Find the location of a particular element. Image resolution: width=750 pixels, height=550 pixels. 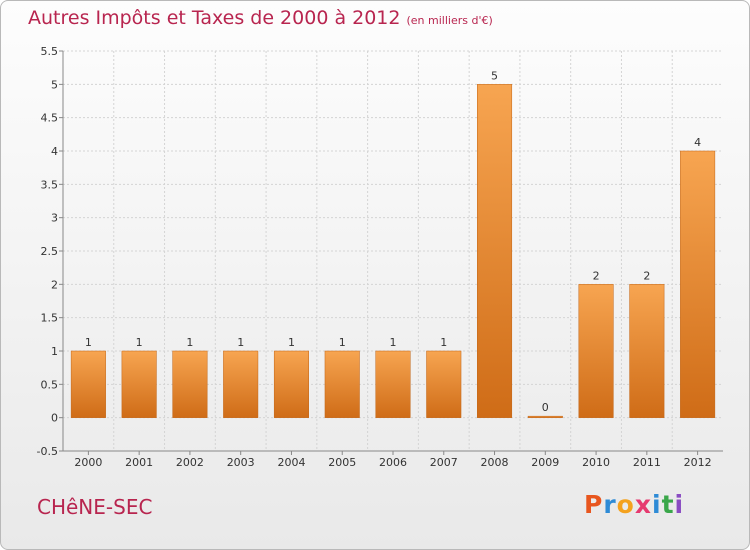

bar-2001 is located at coordinates (139, 384).